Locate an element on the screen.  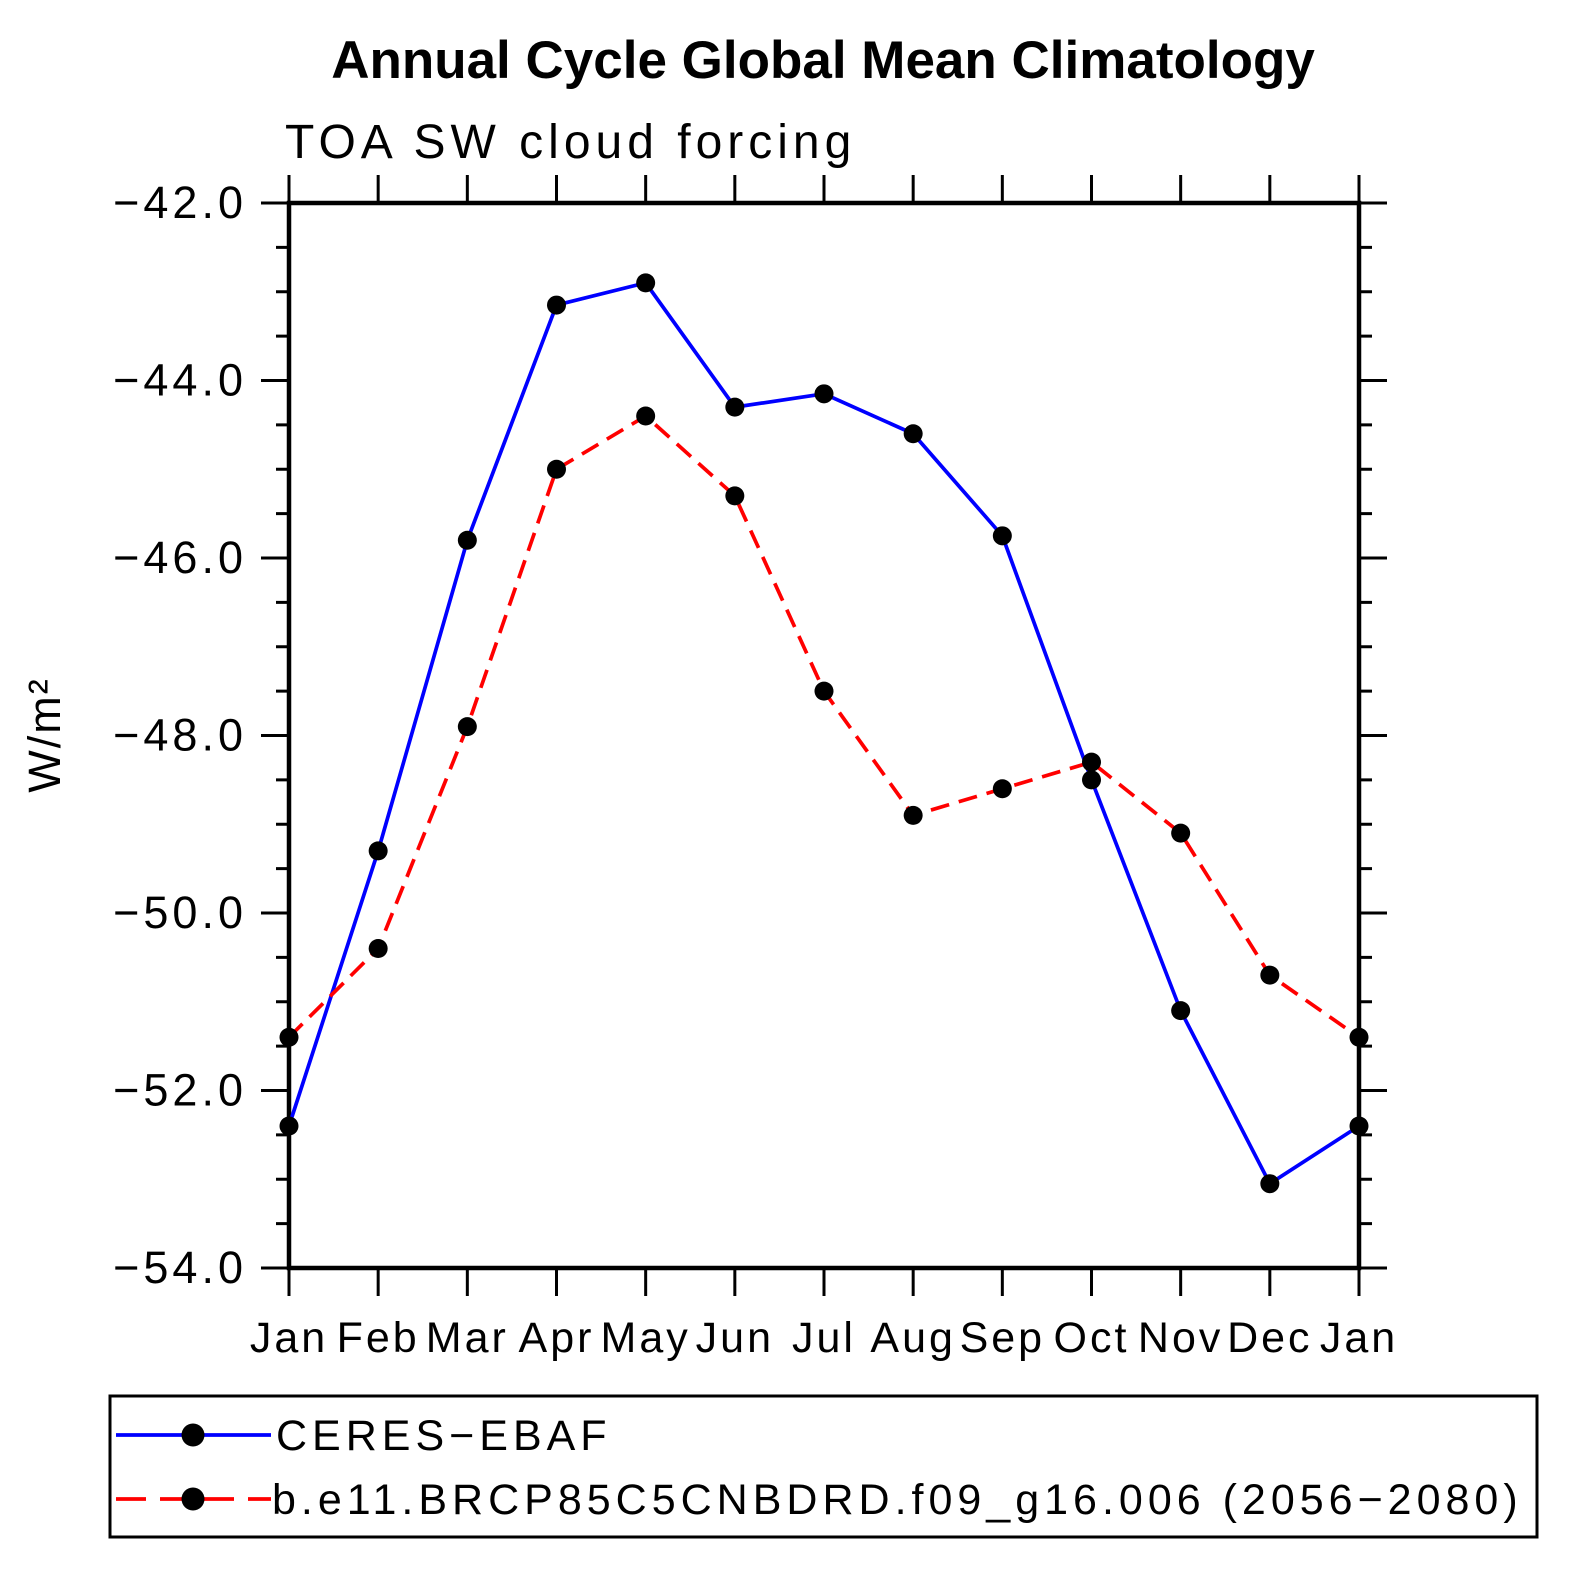
data-point-s1-Feb is located at coordinates (378, 948).